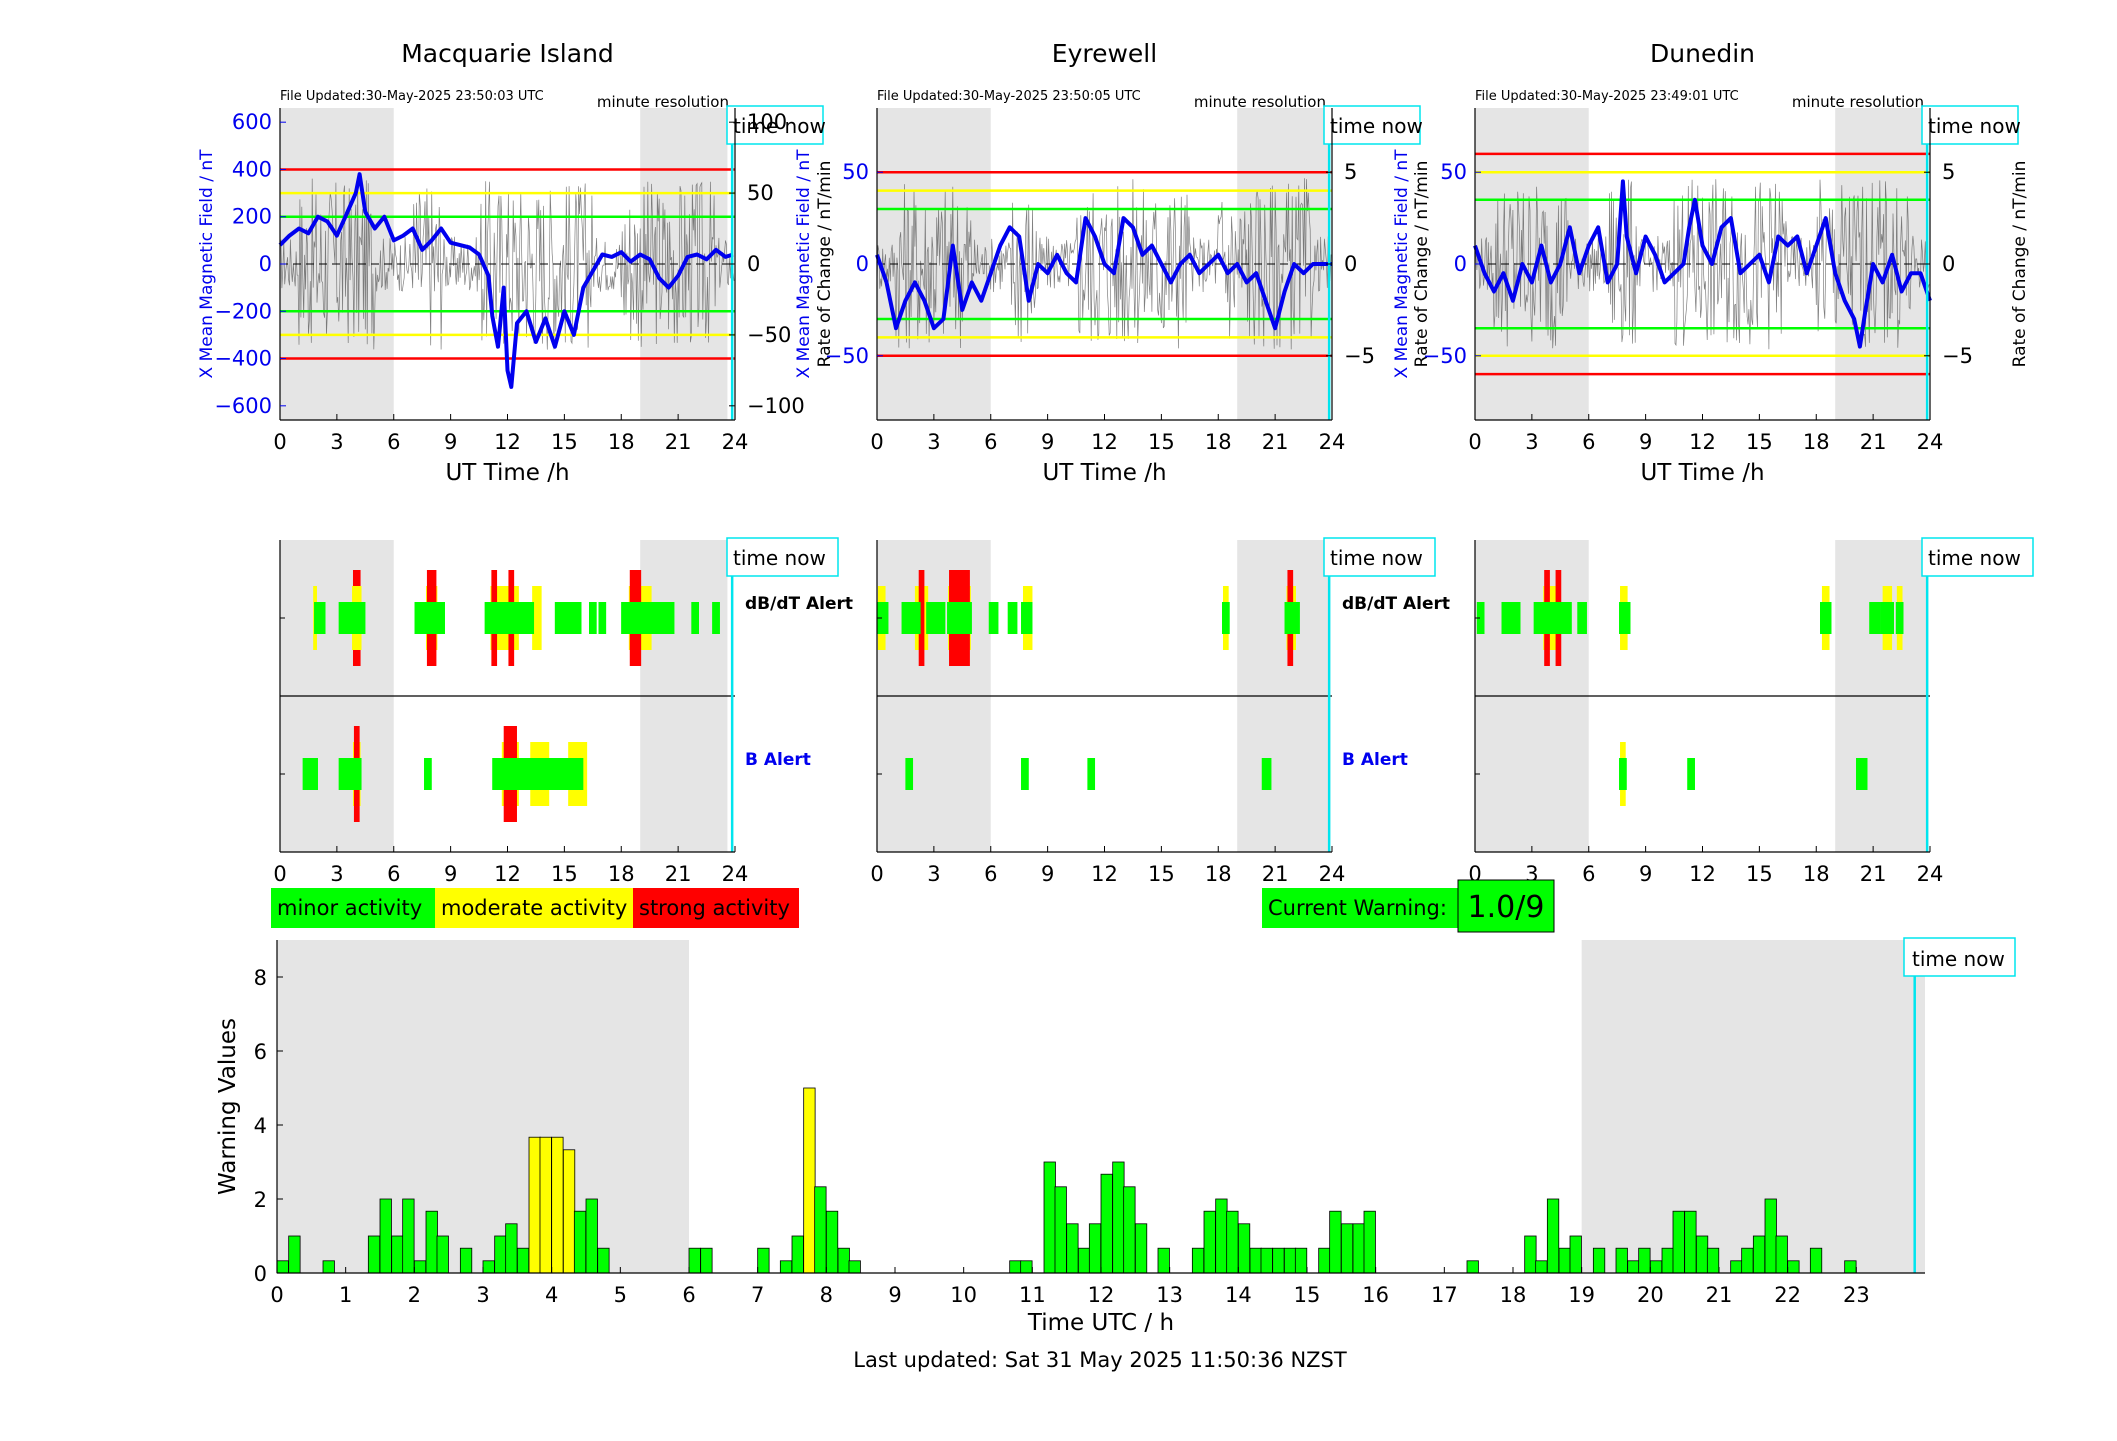 This screenshot has height=1441, width=2117. What do you see at coordinates (769, 335) in the screenshot?
I see `y-right-tick-label: −50` at bounding box center [769, 335].